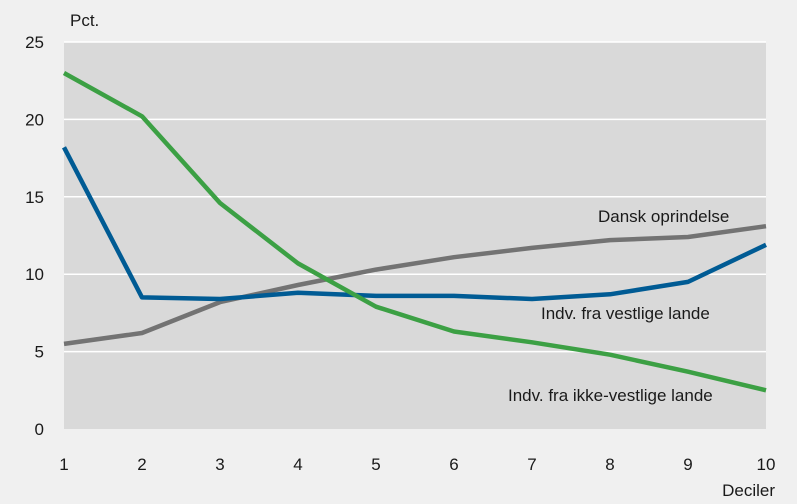  I want to click on y-tick-label: 15, so click(34, 197).